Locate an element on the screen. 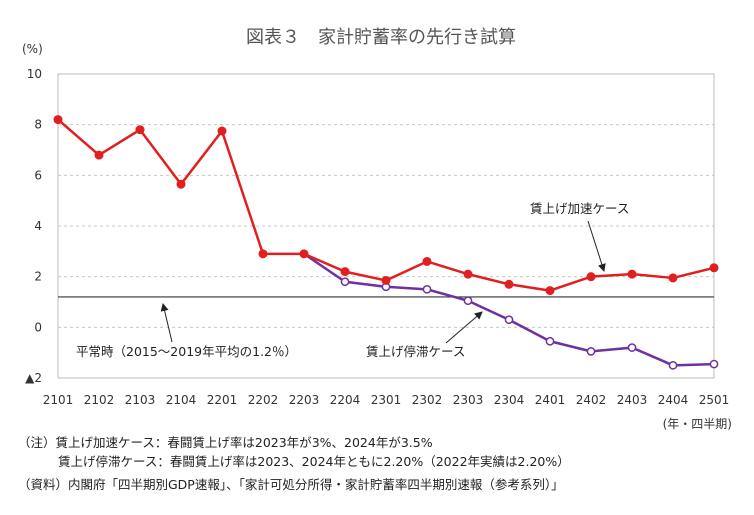 This screenshot has width=754, height=515. y-tick-label: 8 is located at coordinates (38, 125).